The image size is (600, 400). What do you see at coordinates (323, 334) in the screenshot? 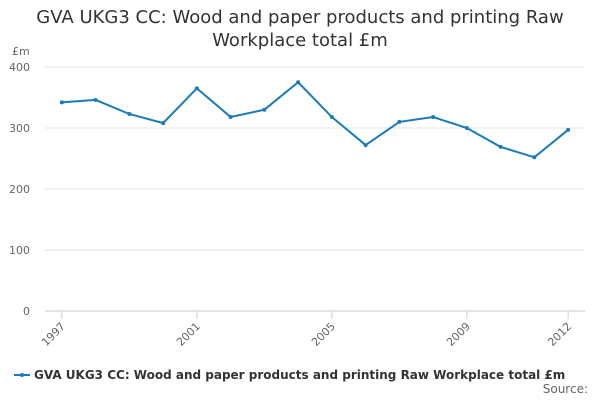
I see `x-tick-label: 2005` at bounding box center [323, 334].